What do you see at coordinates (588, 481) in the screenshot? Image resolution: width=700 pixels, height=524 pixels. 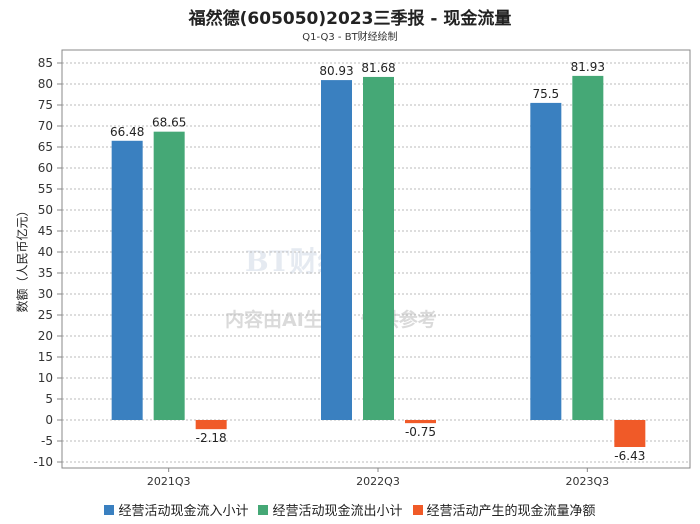 I see `x-tick-label: 2023Q3` at bounding box center [588, 481].